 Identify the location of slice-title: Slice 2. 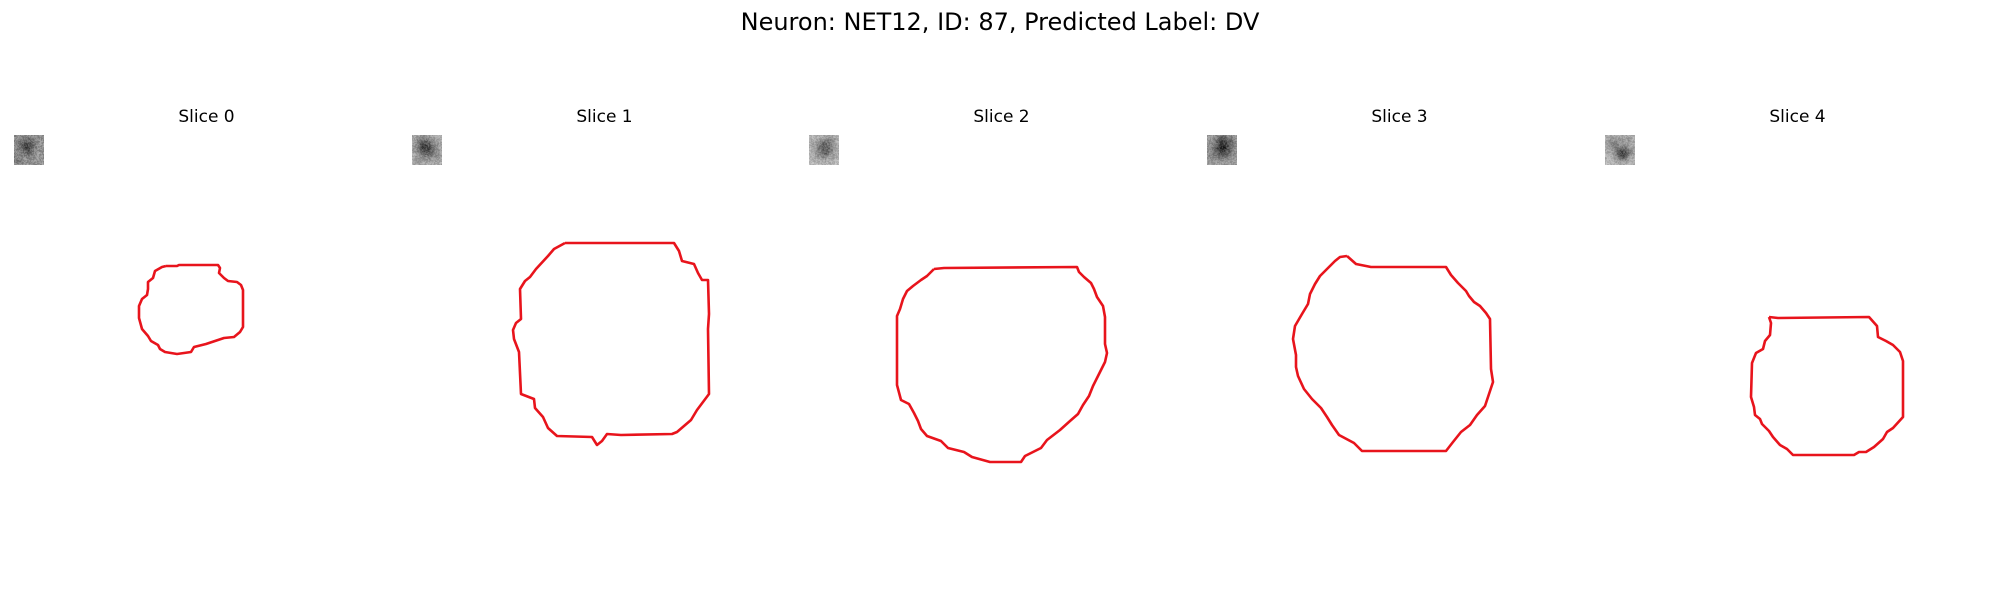
(1001, 117).